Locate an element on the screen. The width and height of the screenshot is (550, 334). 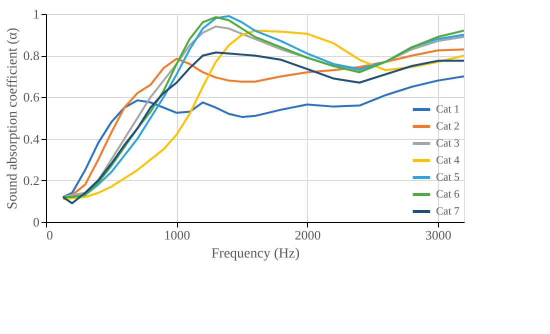
legend-label: Cat 1 is located at coordinates (448, 110).